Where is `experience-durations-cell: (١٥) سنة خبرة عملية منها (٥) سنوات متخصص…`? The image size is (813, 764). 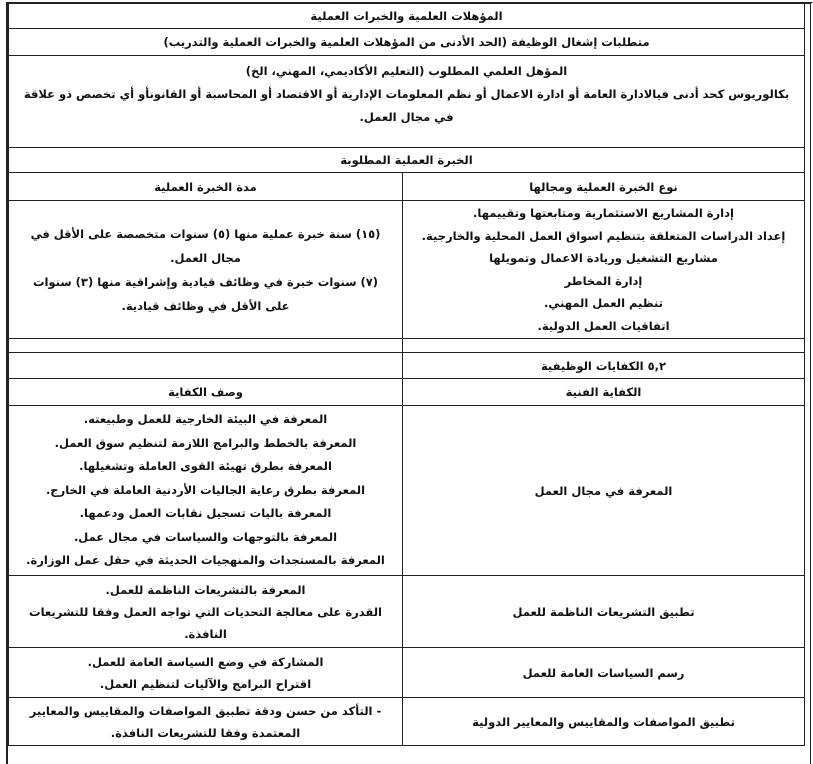 experience-durations-cell: (١٥) سنة خبرة عملية منها (٥) سنوات متخصص… is located at coordinates (205, 269).